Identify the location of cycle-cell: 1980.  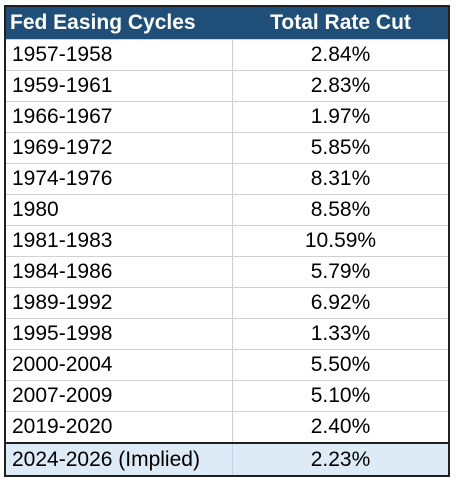
(119, 210).